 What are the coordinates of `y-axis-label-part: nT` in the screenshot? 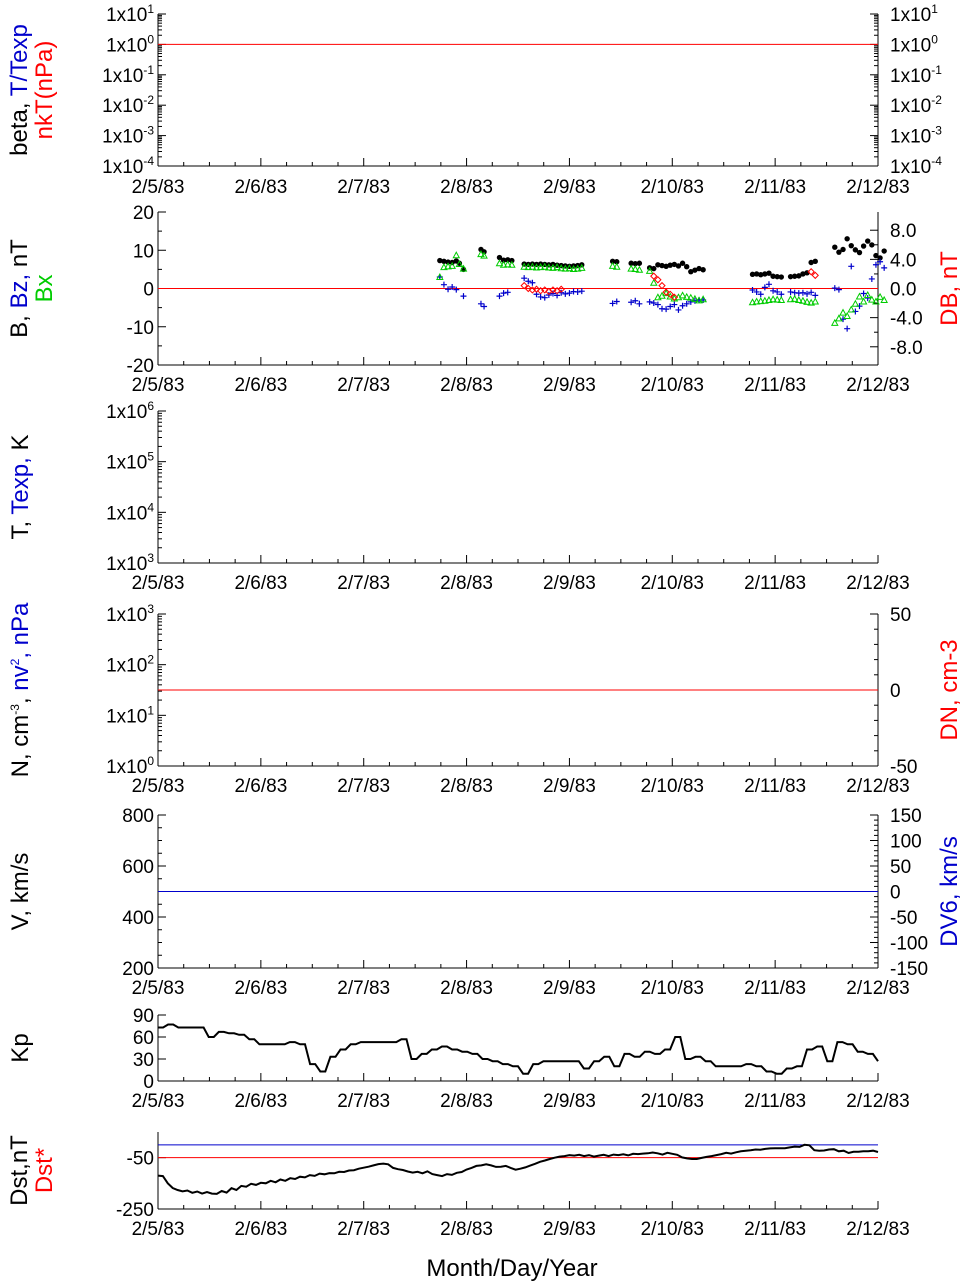 It's located at (19, 253).